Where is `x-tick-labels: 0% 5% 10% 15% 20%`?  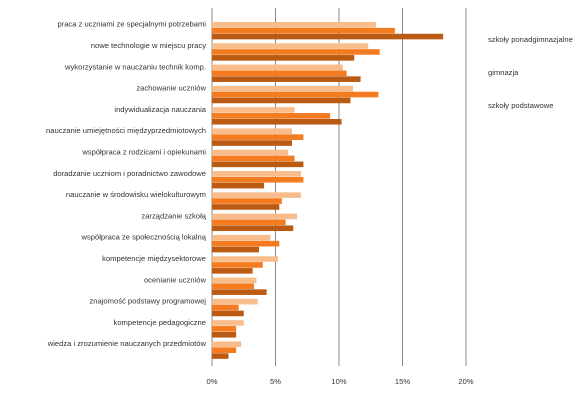 x-tick-labels: 0% 5% 10% 15% 20% is located at coordinates (340, 381).